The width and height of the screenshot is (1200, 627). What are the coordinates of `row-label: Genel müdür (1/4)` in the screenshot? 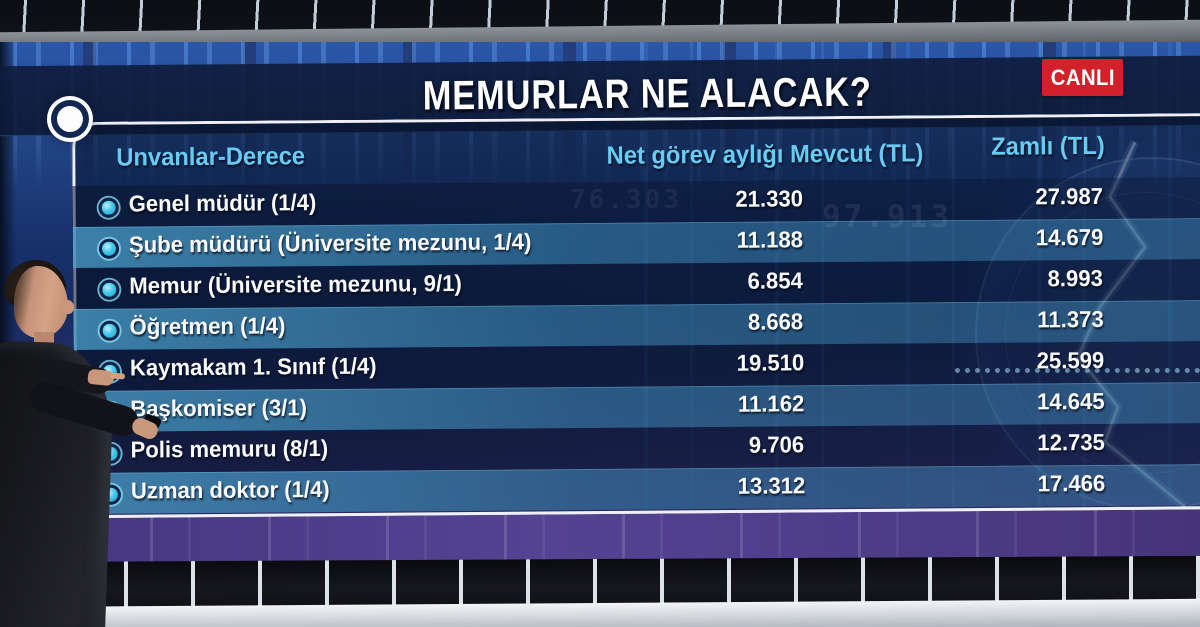 It's located at (222, 203).